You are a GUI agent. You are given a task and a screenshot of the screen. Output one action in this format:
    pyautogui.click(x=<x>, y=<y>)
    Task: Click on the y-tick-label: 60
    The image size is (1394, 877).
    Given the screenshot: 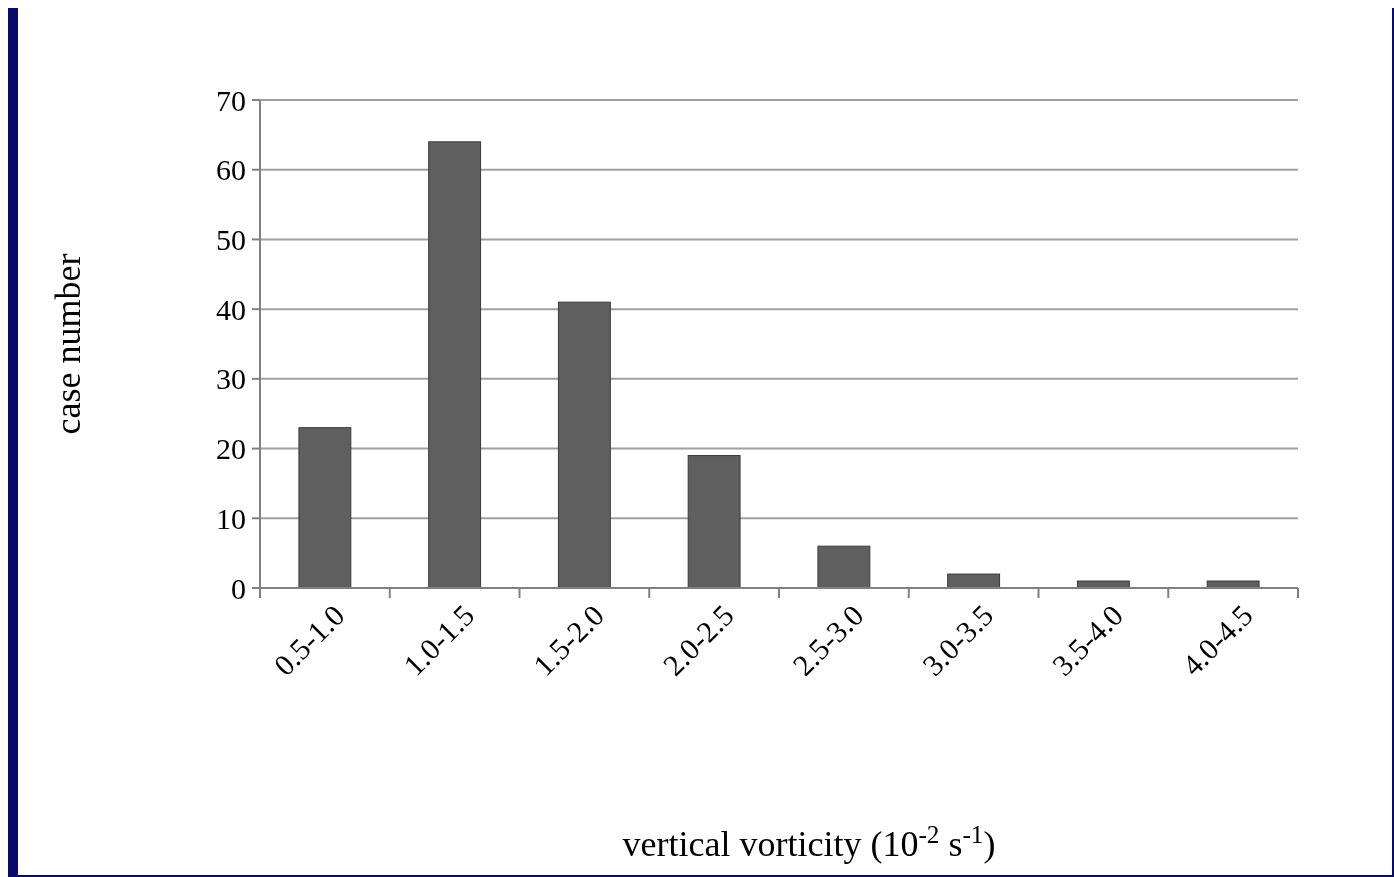 What is the action you would take?
    pyautogui.click(x=231, y=170)
    